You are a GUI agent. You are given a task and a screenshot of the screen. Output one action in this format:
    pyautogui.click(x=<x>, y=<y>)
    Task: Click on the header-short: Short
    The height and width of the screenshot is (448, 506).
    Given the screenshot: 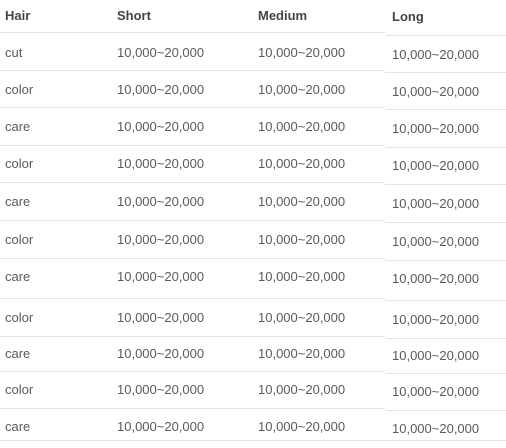 What is the action you would take?
    pyautogui.click(x=134, y=15)
    